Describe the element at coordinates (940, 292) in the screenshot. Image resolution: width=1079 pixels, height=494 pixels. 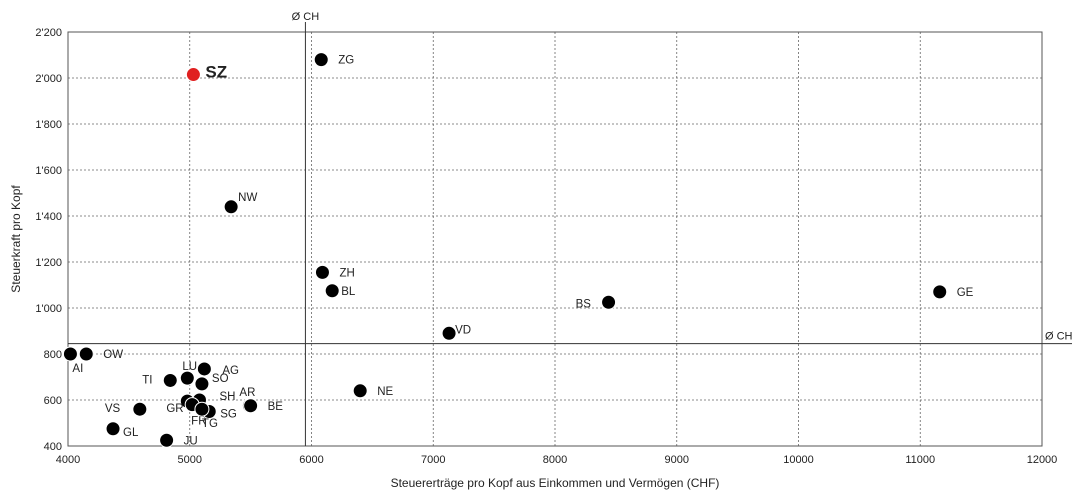
I see `point-ge` at that location.